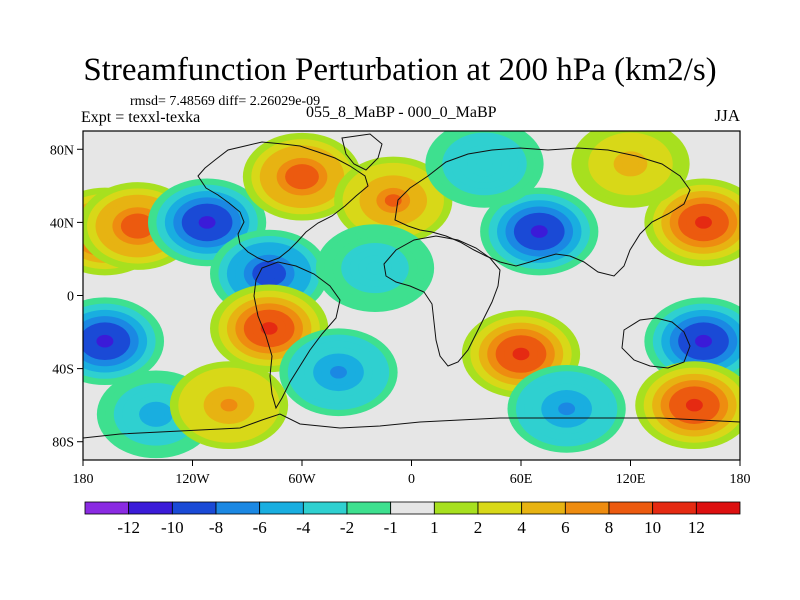 The height and width of the screenshot is (600, 800). I want to click on y-tick-label: 80N, so click(62, 150).